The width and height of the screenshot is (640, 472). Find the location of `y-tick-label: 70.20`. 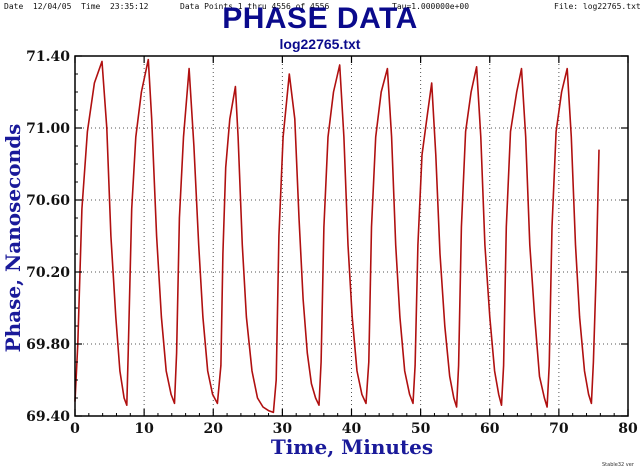

y-tick-label: 70.20 is located at coordinates (48, 273).